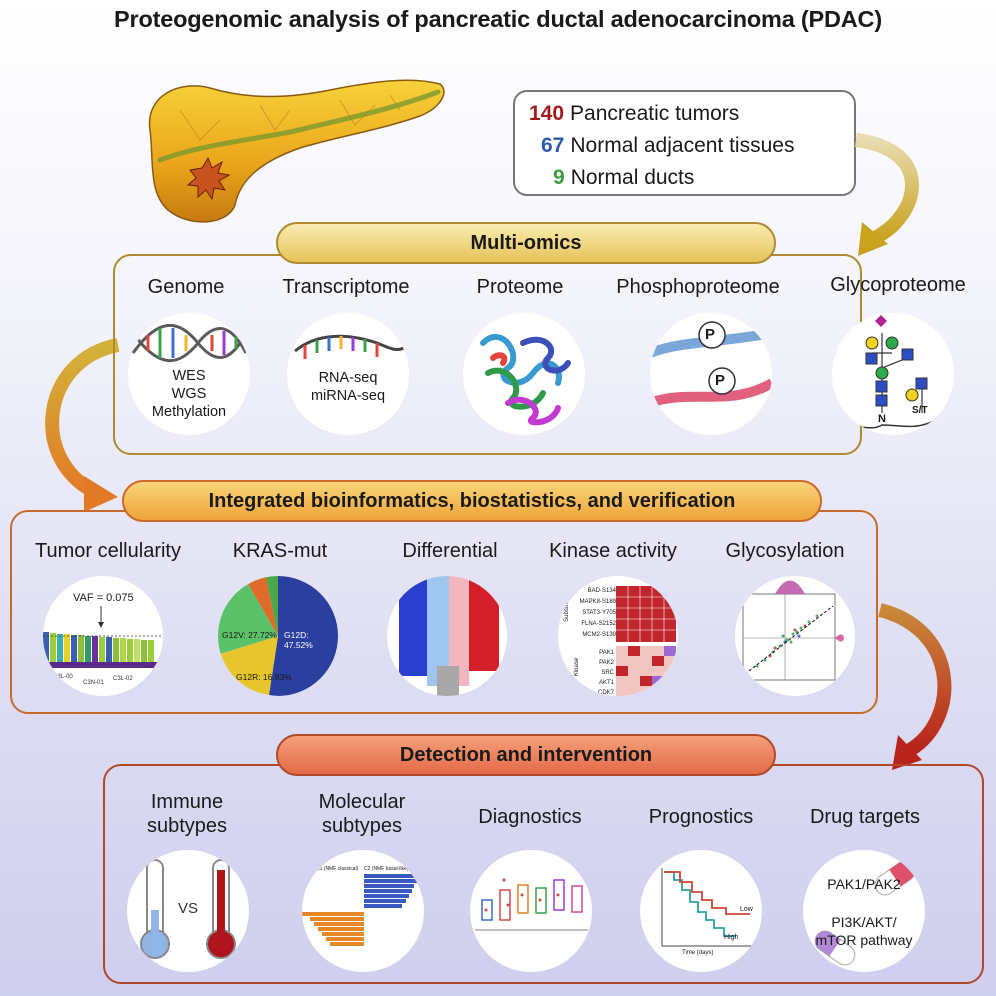 The height and width of the screenshot is (996, 996). I want to click on label-diagnostics: Diagnostics, so click(530, 817).